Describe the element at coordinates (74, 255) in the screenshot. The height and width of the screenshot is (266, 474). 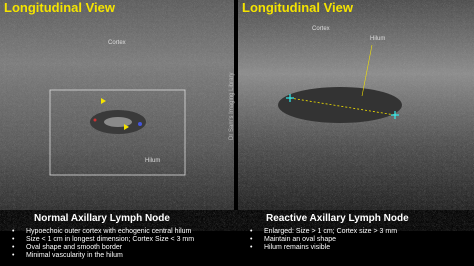
I see `bullet-text: Minimal vascularity in the hilum` at that location.